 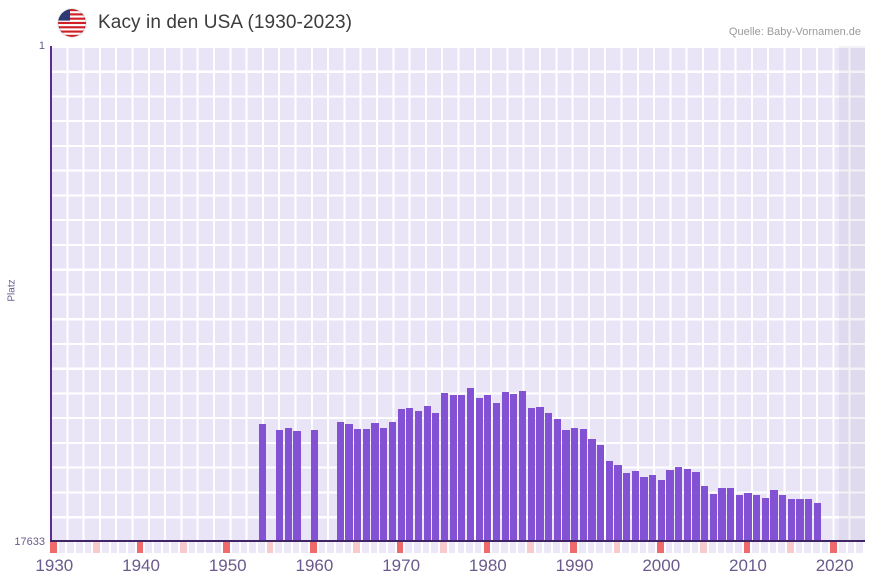 What do you see at coordinates (141, 565) in the screenshot?
I see `x-axis-label: 1940` at bounding box center [141, 565].